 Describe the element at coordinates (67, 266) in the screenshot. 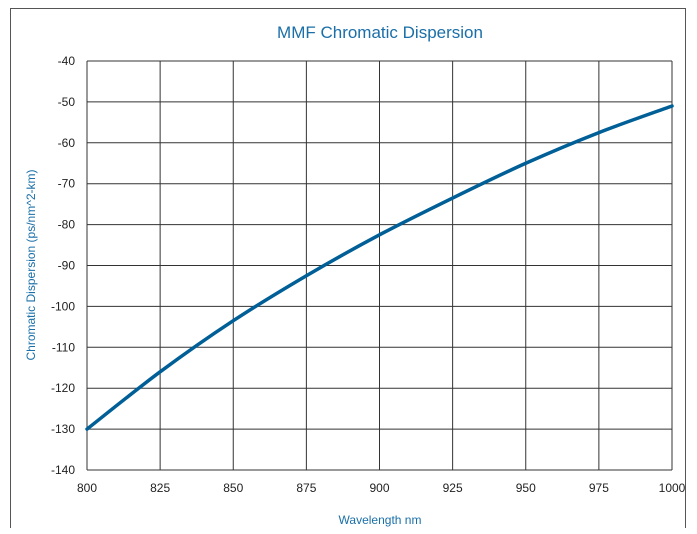

I see `y-tick-label: -90` at that location.